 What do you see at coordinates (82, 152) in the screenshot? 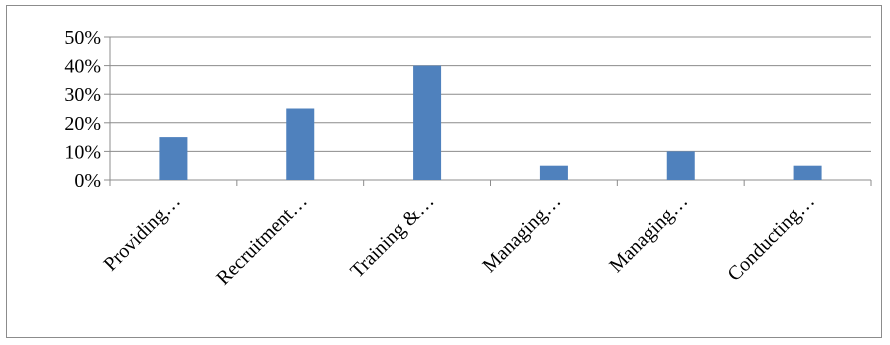
I see `y-tick-label: 10%` at bounding box center [82, 152].